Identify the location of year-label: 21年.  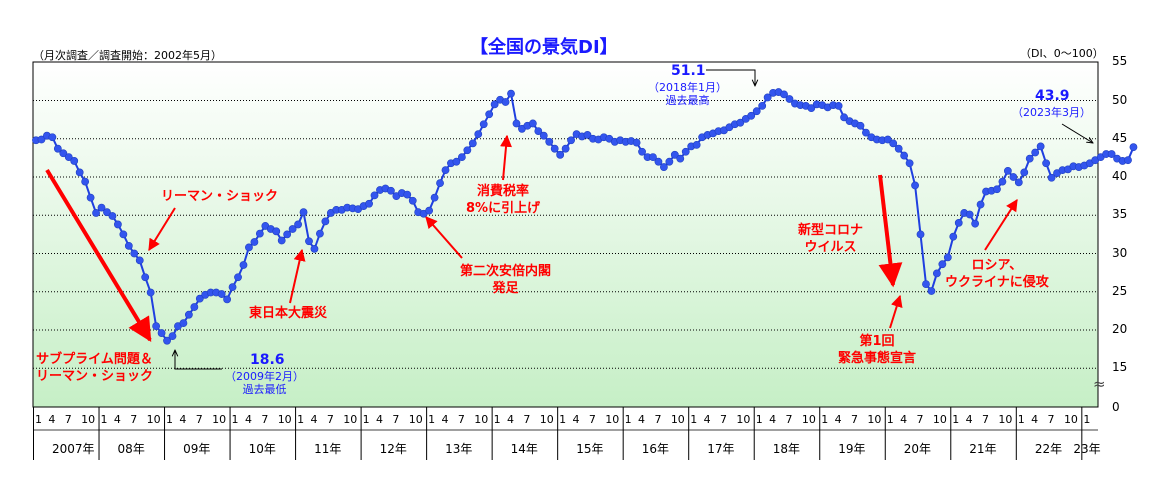
(983, 449).